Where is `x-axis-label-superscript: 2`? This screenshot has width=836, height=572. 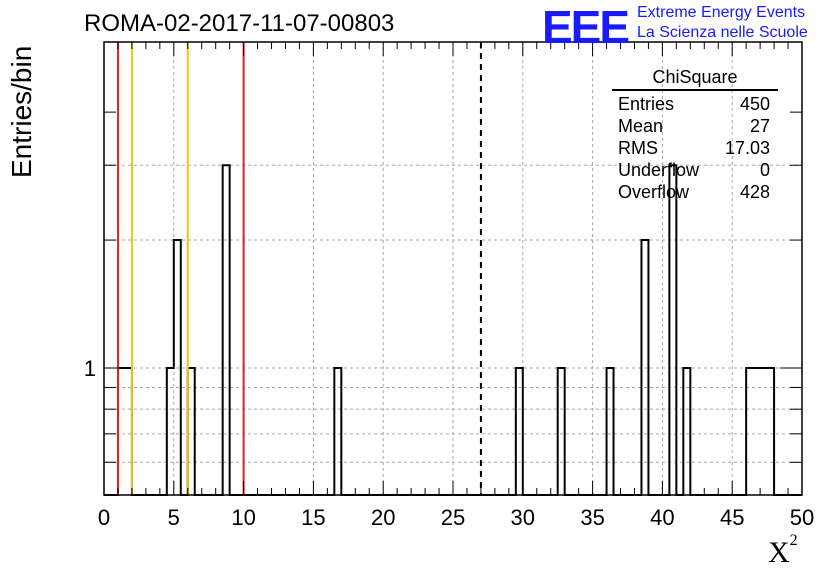
x-axis-label-superscript: 2 is located at coordinates (793, 540).